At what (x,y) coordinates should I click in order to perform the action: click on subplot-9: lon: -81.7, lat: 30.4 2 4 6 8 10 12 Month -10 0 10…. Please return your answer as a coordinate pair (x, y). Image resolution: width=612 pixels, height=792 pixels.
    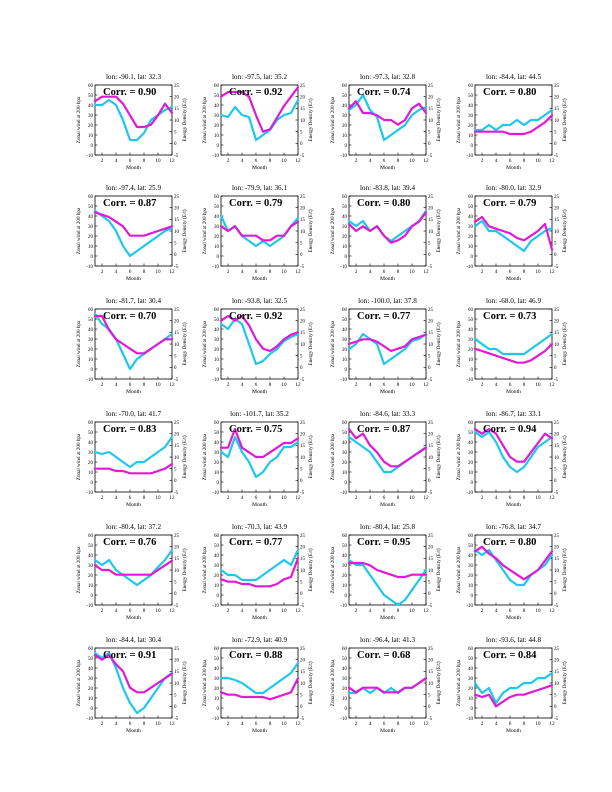
    Looking at the image, I should click on (132, 346).